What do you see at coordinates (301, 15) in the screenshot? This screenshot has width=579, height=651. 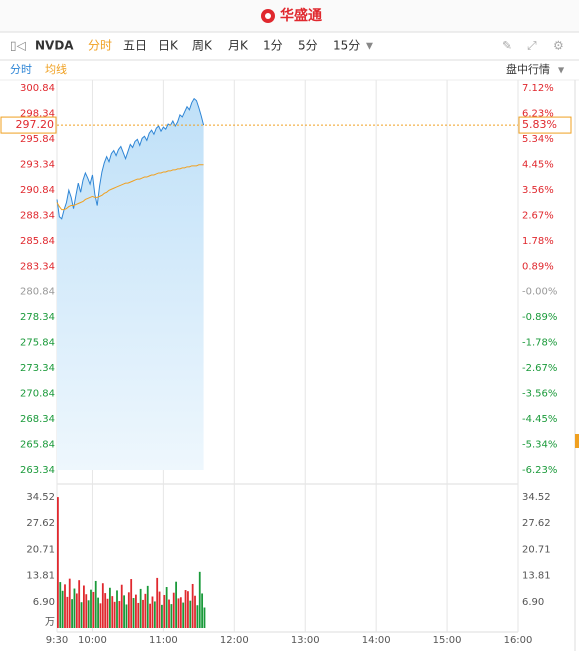 I see `logo: 华盛通` at bounding box center [301, 15].